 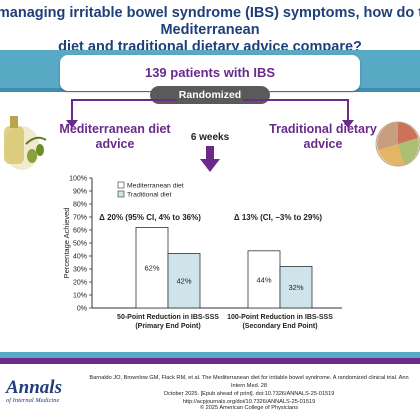 I want to click on y-tick-label: 40%, so click(x=80, y=257).